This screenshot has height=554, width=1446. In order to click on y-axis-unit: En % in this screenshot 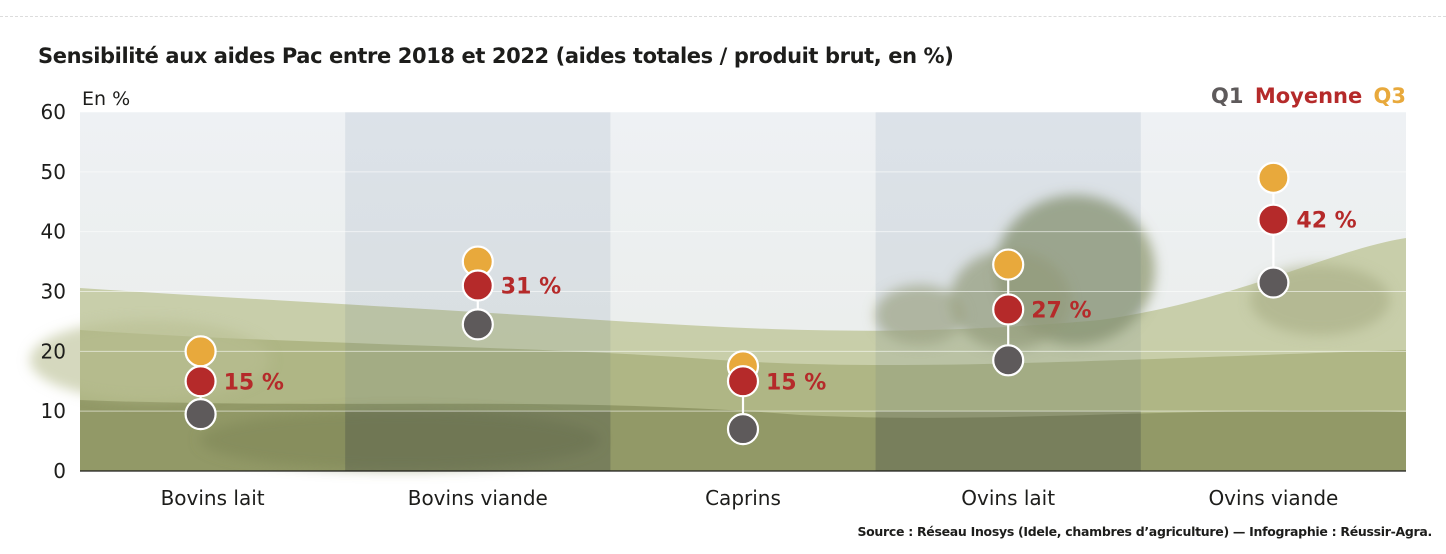, I will do `click(106, 99)`.